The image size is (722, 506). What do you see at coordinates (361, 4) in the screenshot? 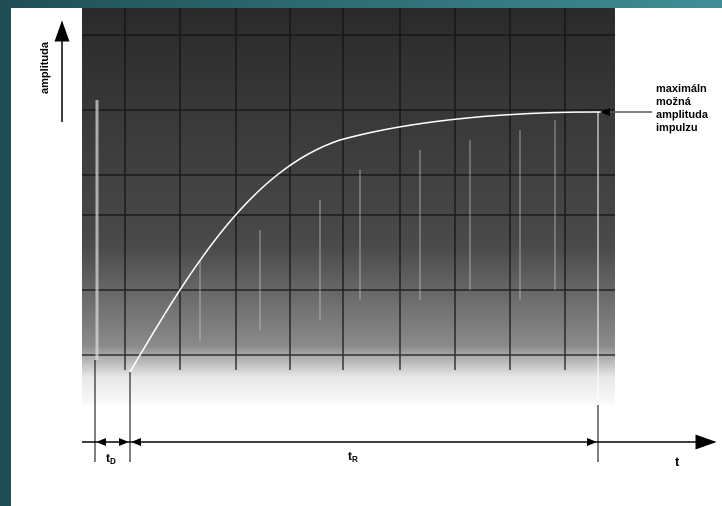
I see `top-strip` at bounding box center [361, 4].